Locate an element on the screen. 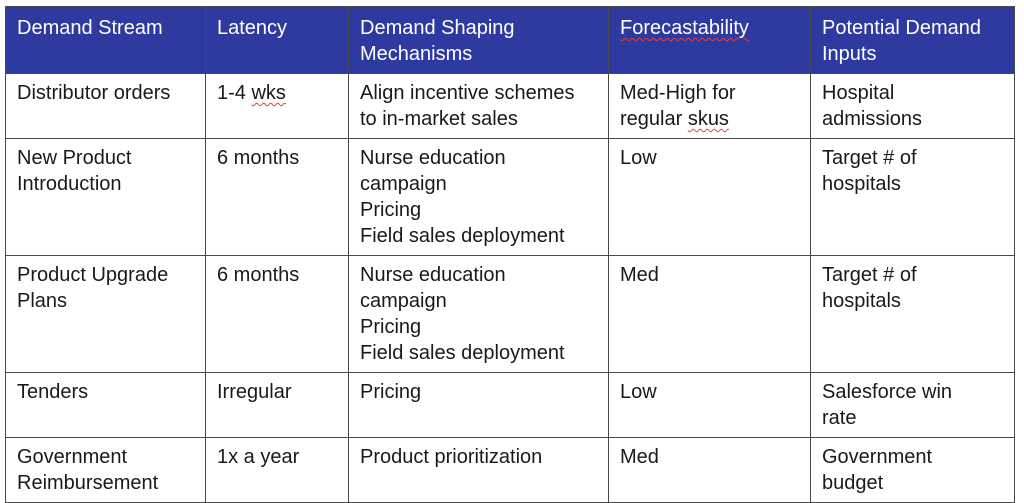 The height and width of the screenshot is (503, 1024). cell-demand-stream: Government Reimbursement is located at coordinates (105, 470).